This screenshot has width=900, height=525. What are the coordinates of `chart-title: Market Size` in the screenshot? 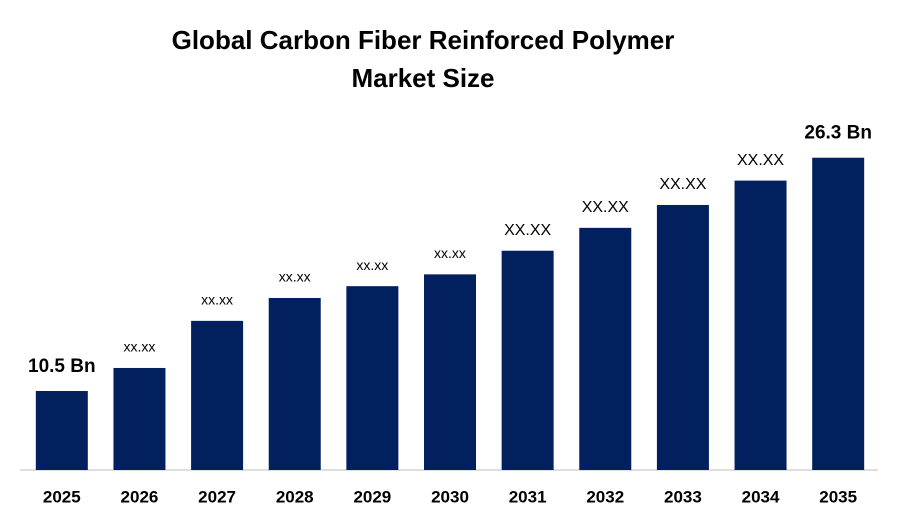 It's located at (422, 78).